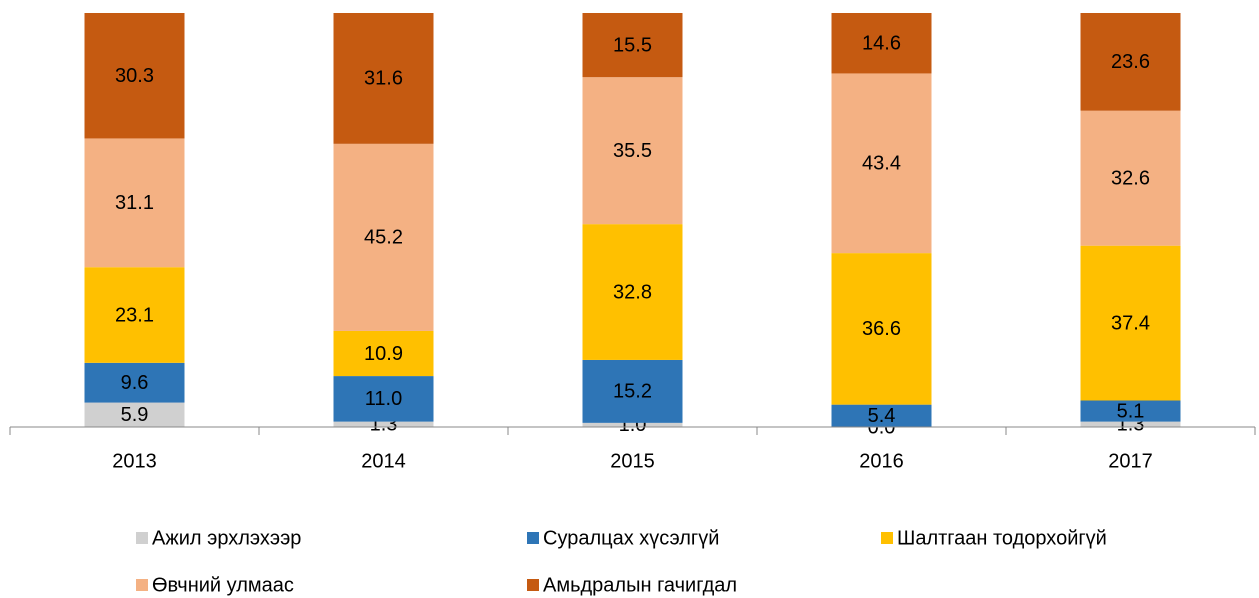 Image resolution: width=1259 pixels, height=598 pixels. I want to click on data-label: 15.5, so click(632, 45).